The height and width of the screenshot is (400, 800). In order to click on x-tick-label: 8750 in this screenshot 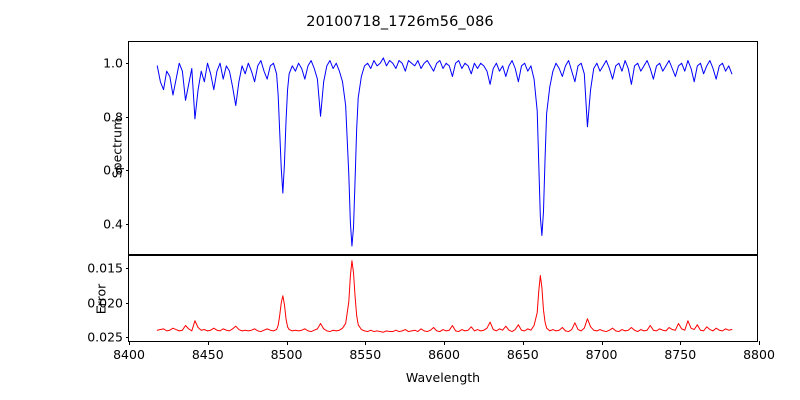, I will do `click(680, 354)`.